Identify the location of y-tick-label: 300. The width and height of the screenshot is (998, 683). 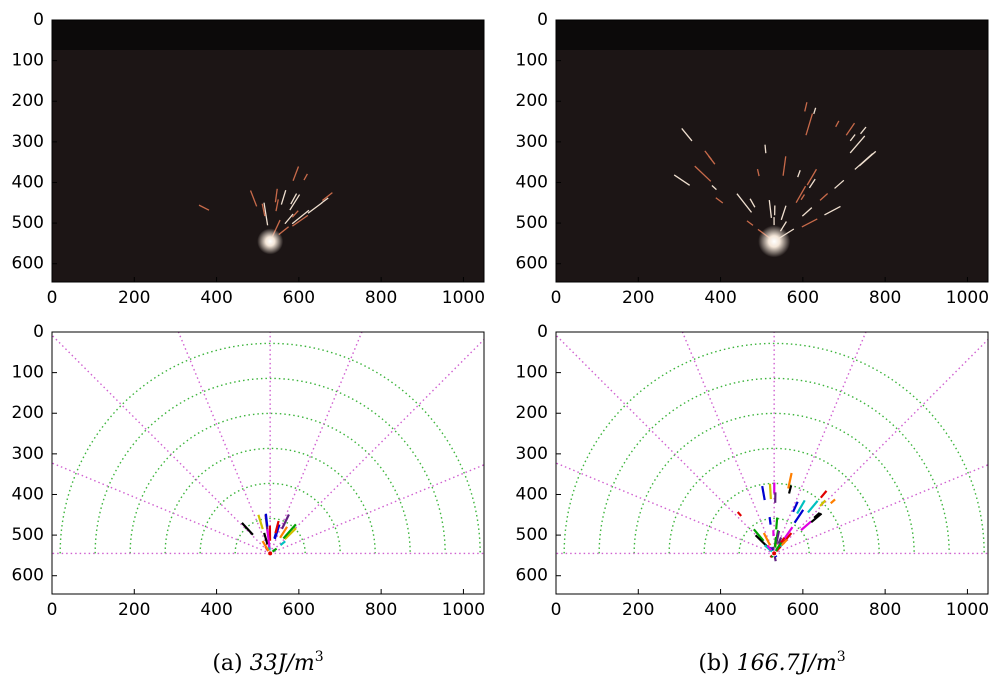
(532, 142).